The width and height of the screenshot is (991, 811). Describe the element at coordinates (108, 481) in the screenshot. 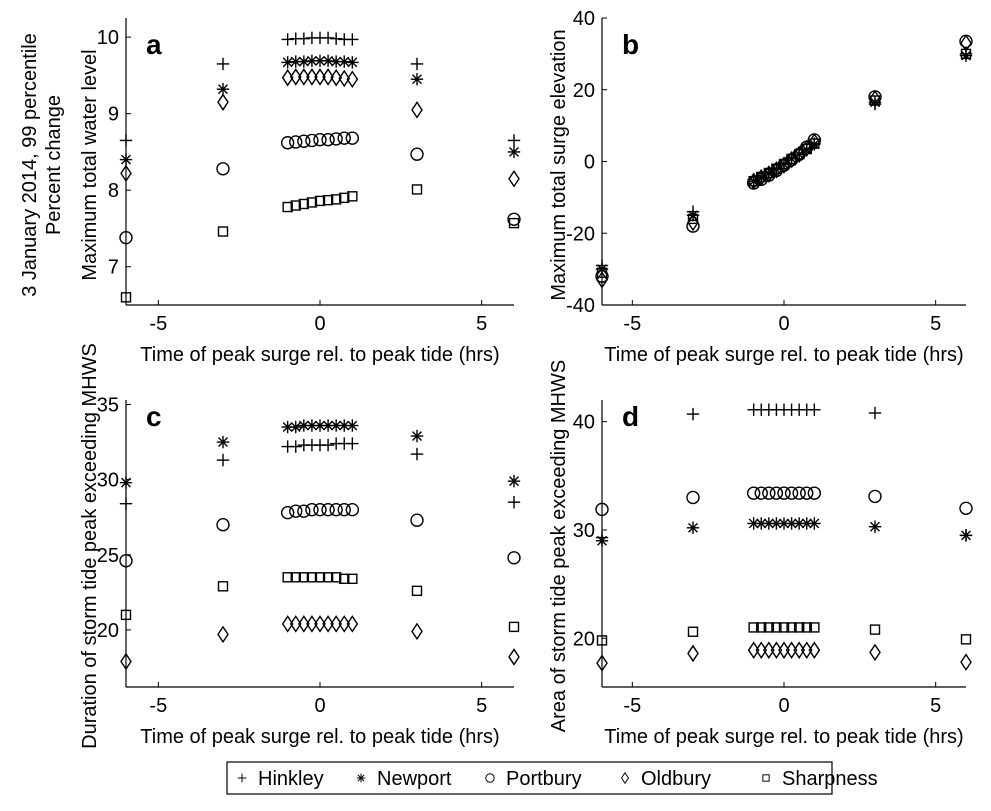

I see `y-tick-label: 30` at that location.